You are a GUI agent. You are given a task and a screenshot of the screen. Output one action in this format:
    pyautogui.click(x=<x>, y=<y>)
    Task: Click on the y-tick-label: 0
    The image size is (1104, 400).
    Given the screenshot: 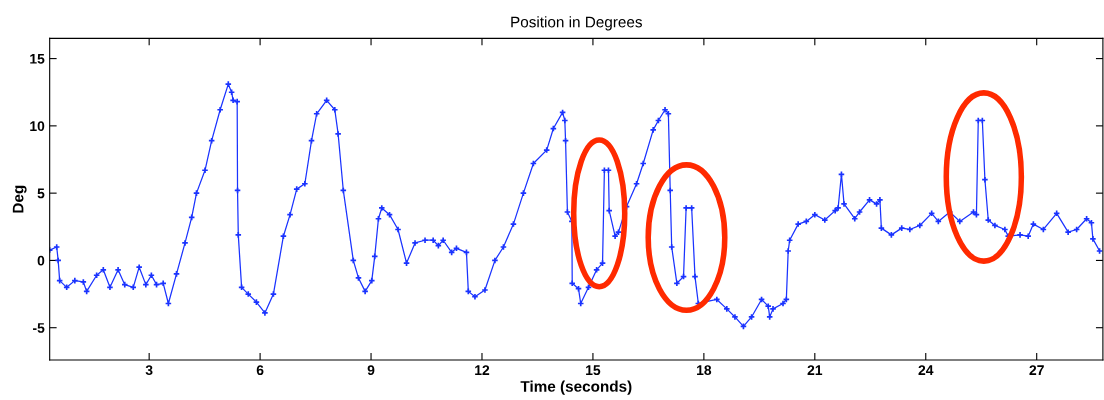 What is the action you would take?
    pyautogui.click(x=41, y=260)
    